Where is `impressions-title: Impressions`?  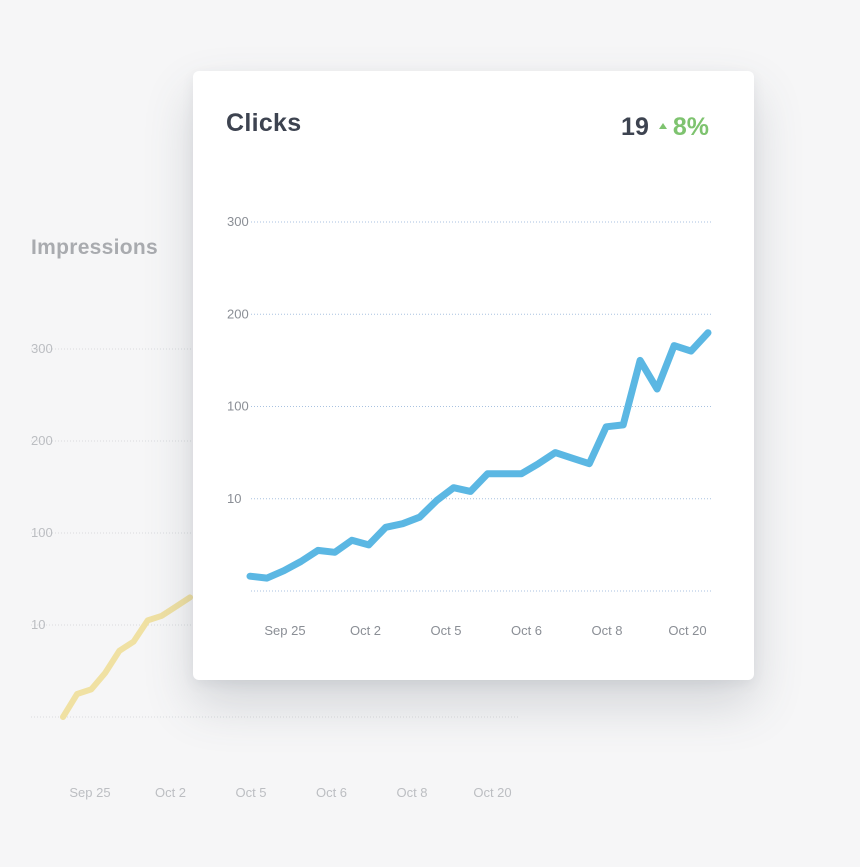 impressions-title: Impressions is located at coordinates (95, 247).